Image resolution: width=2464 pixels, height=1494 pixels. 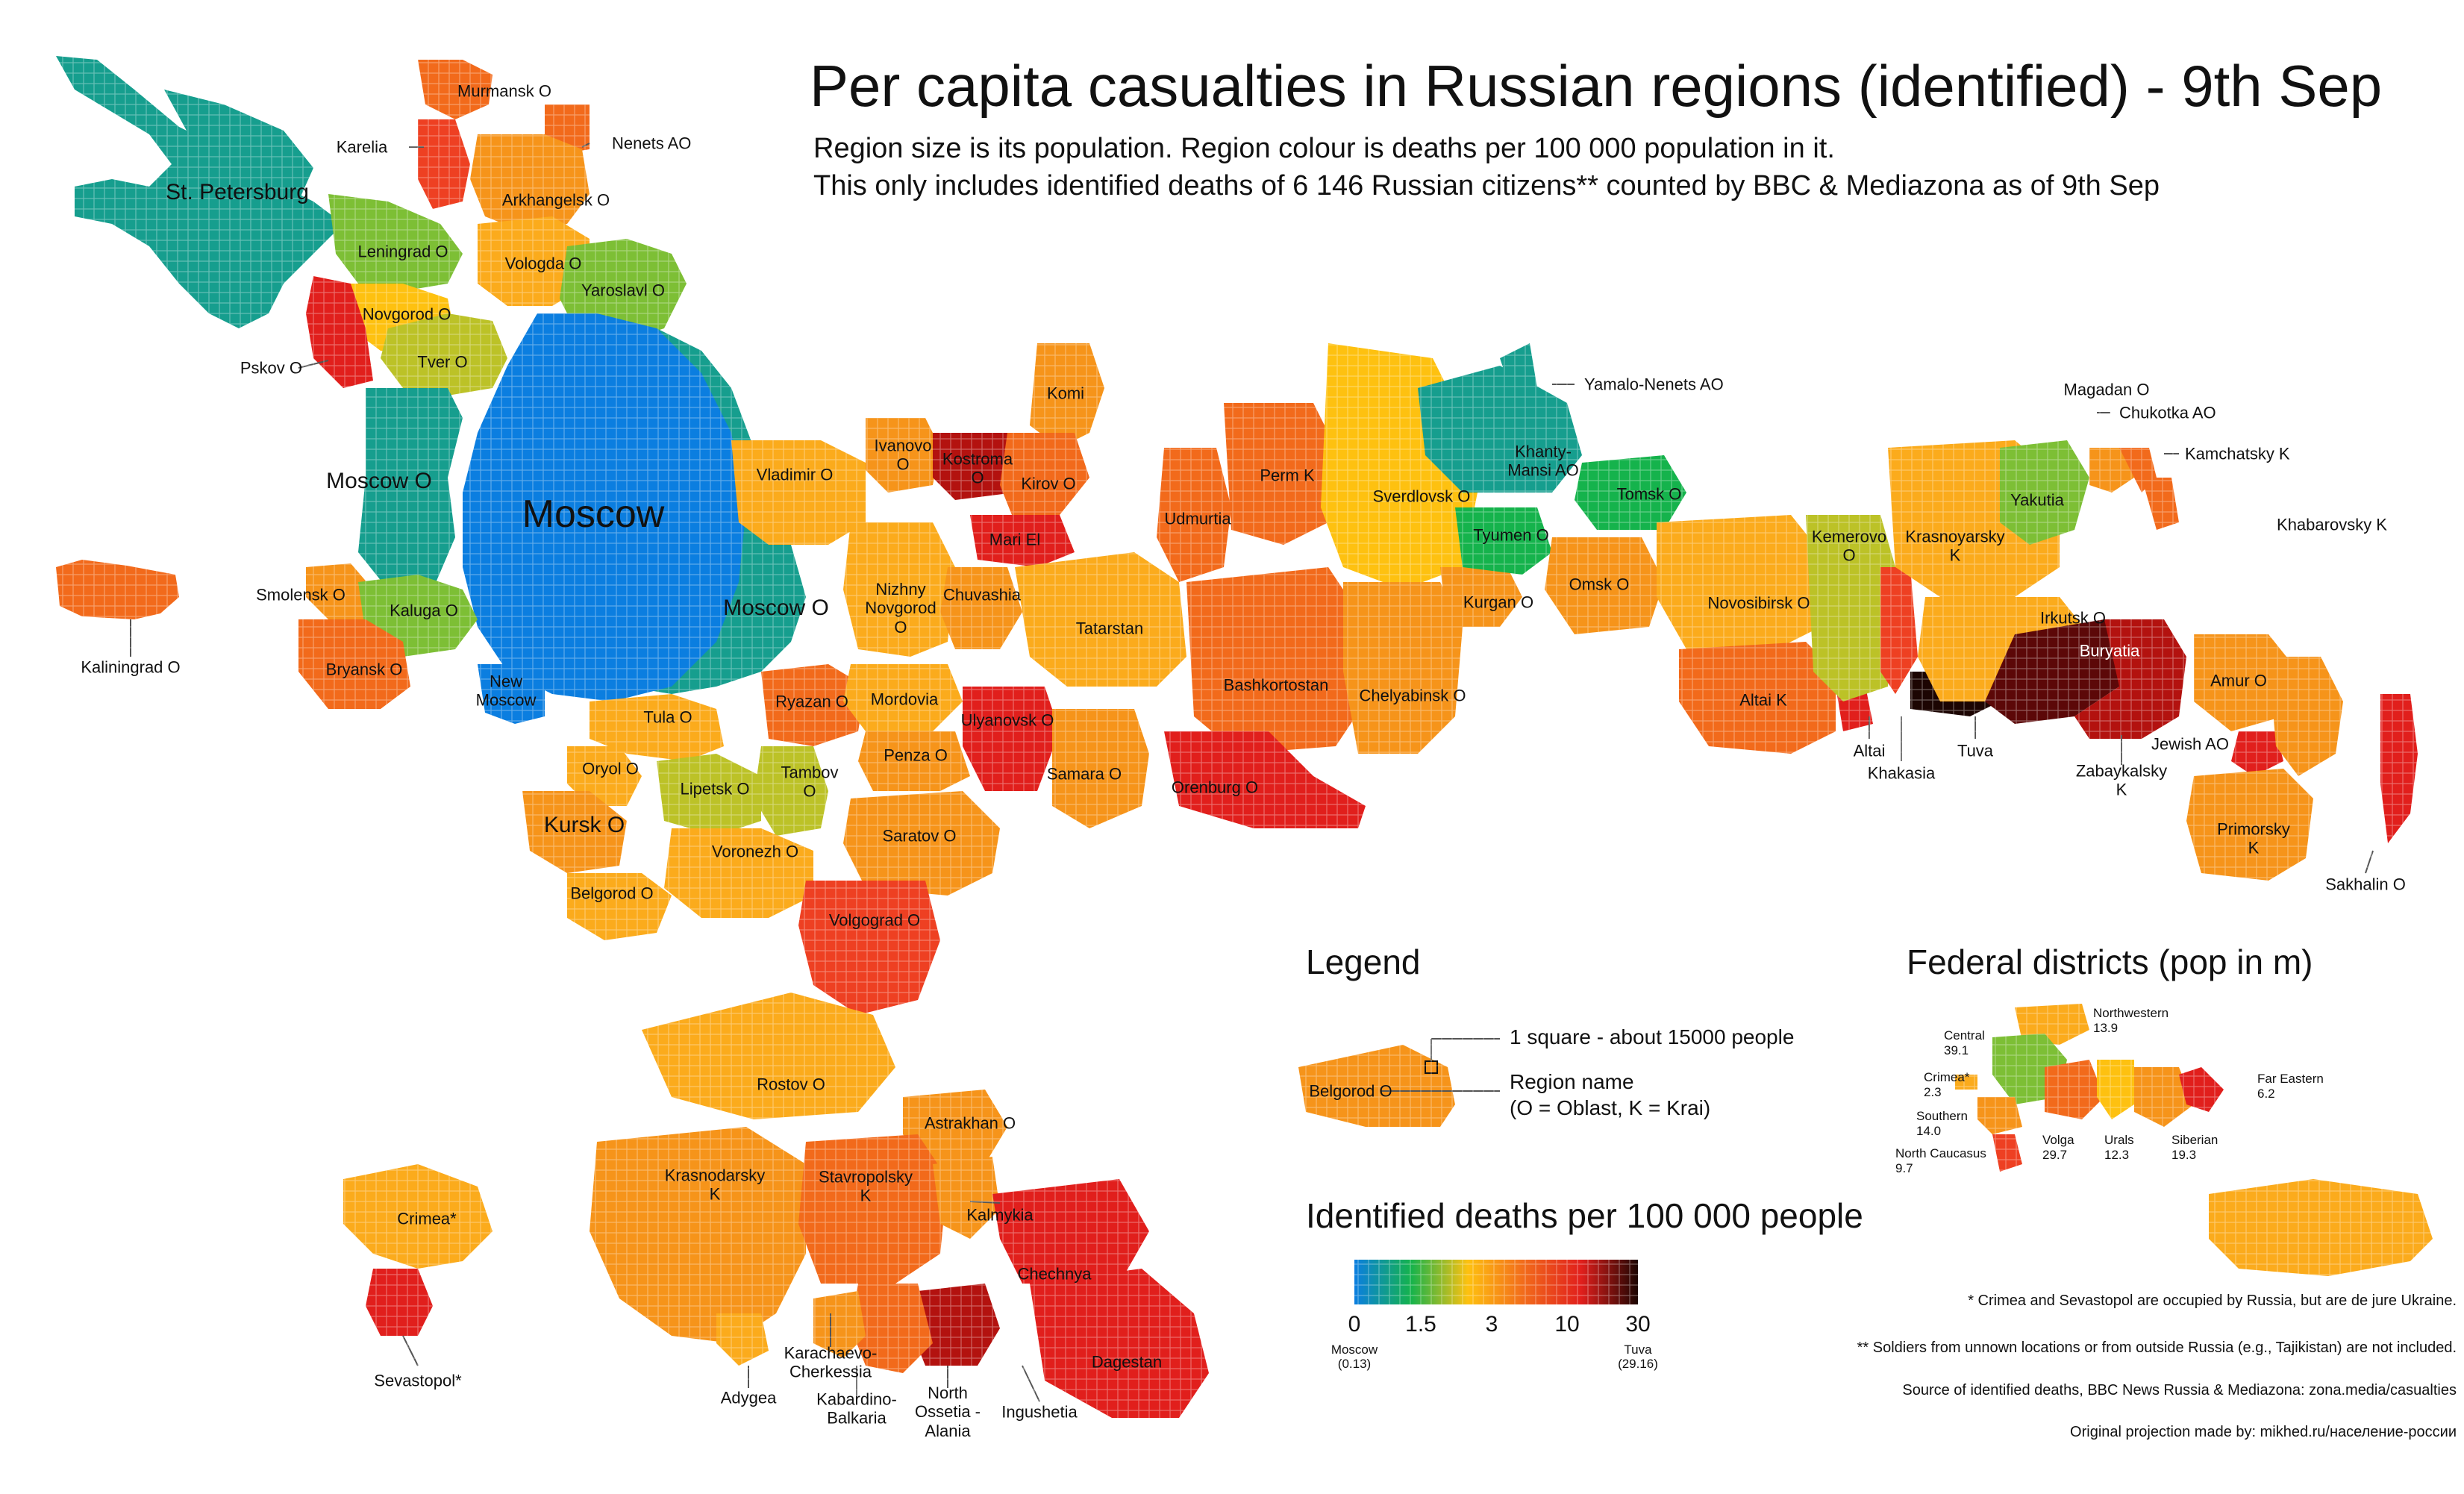 I want to click on fd-label-north-caucasus: North Caucasus 9.7, so click(x=1940, y=1160).